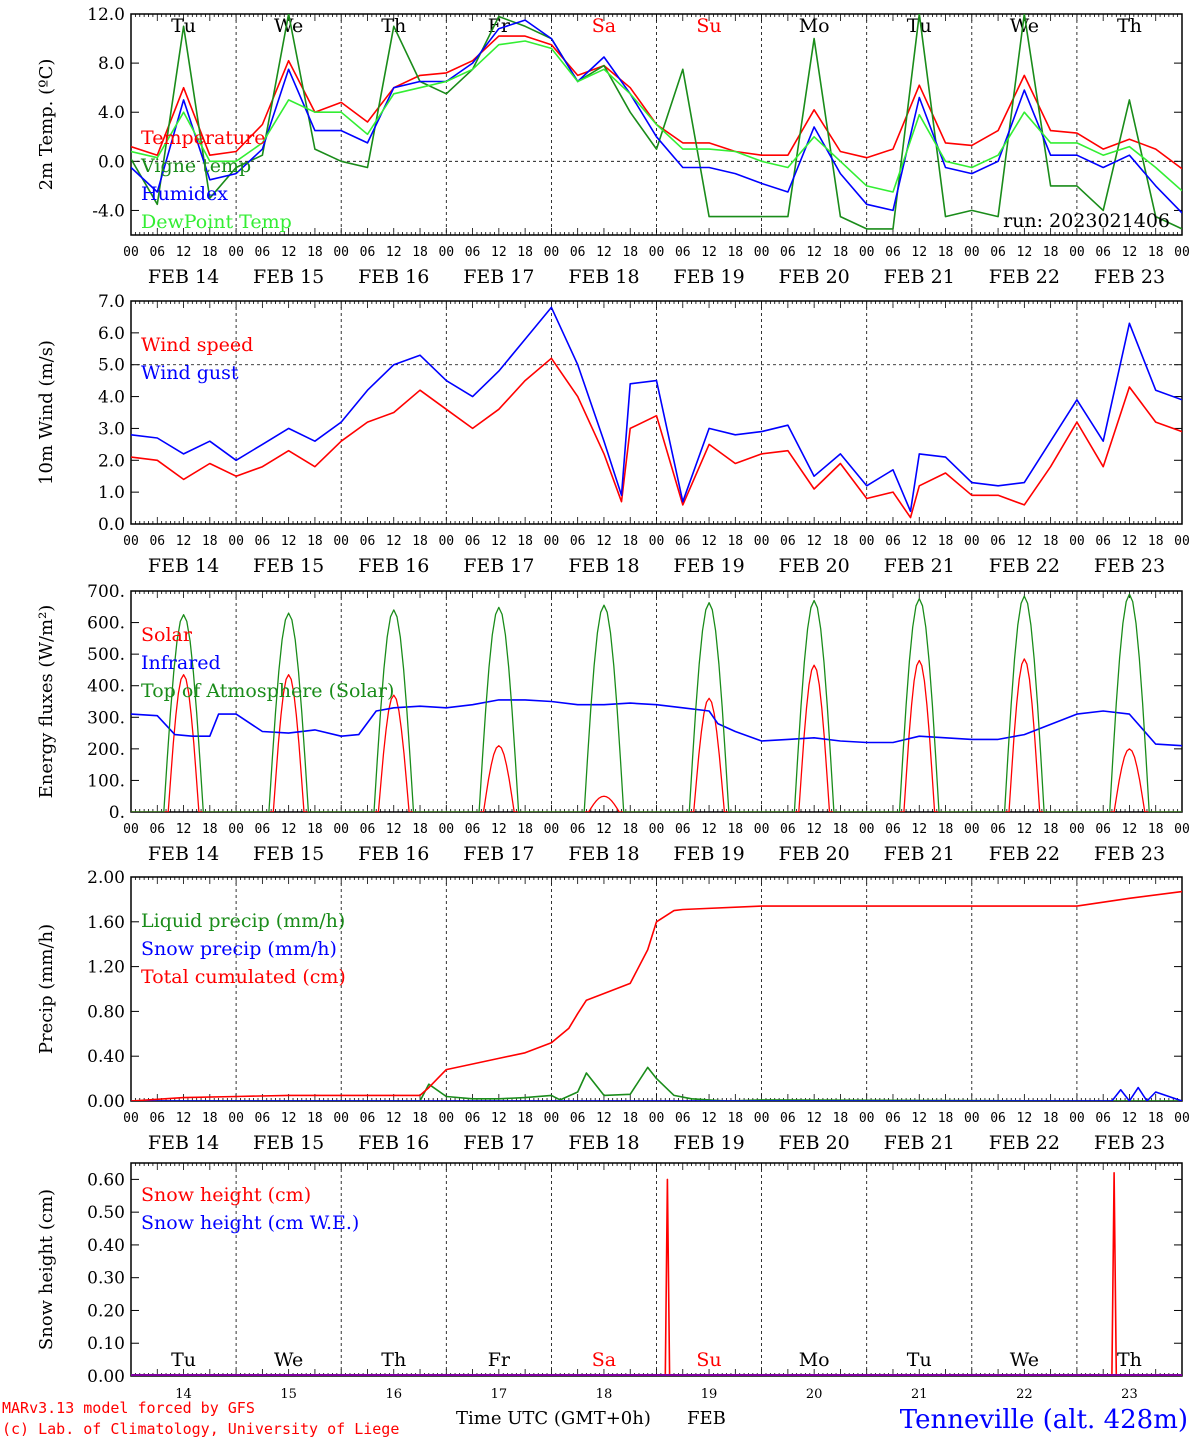 This screenshot has width=1194, height=1440. I want to click on y-tick-label: 0.80, so click(106, 1012).